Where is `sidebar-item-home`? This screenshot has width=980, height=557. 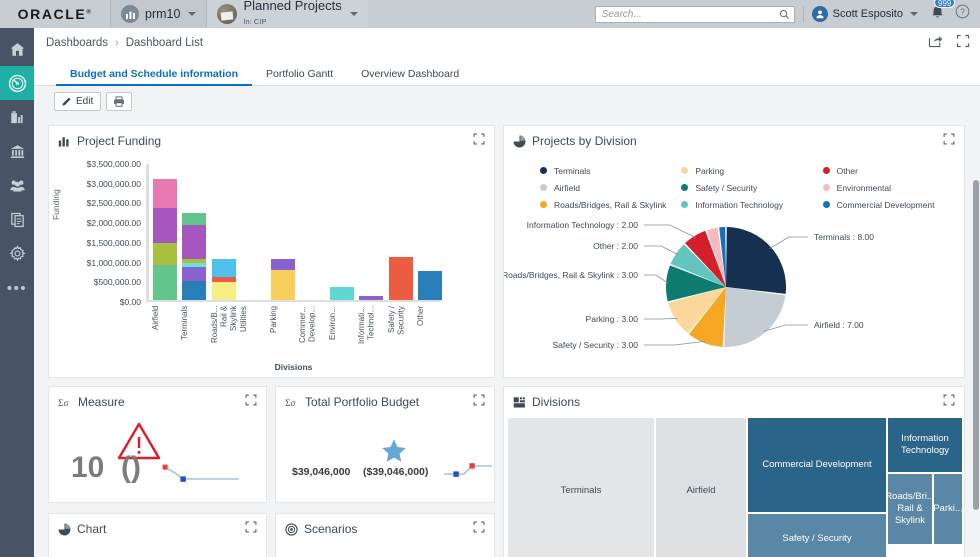 sidebar-item-home is located at coordinates (17, 49).